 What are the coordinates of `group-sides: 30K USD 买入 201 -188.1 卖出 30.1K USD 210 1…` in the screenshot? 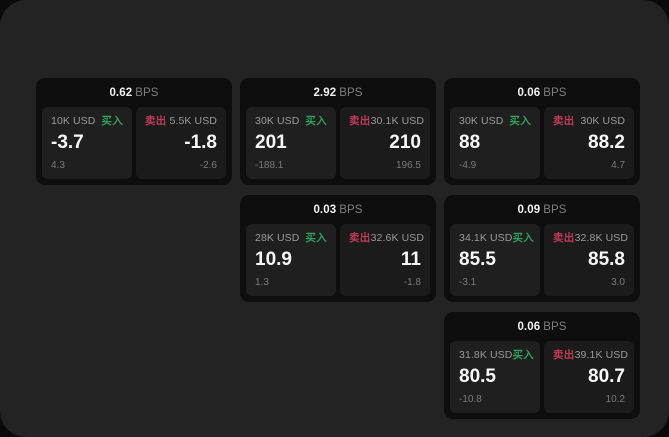 It's located at (338, 143).